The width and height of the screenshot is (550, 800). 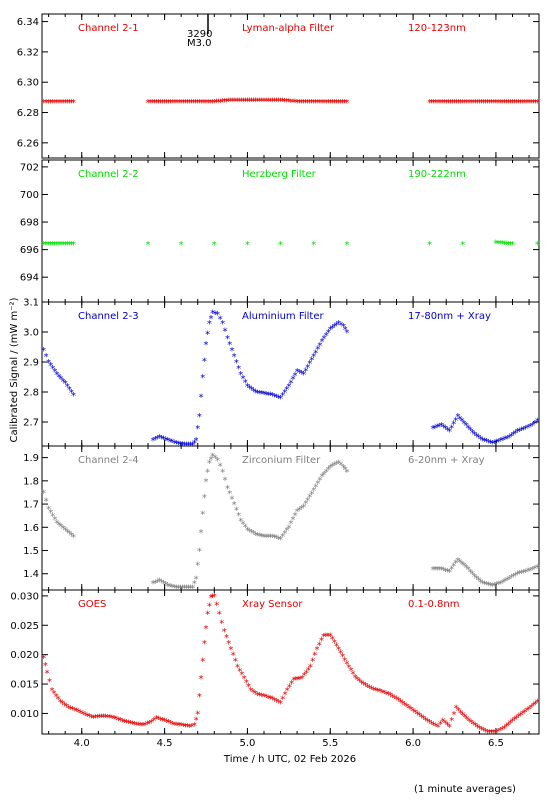 What do you see at coordinates (283, 316) in the screenshot?
I see `panel-label-filter: Aluminium Filter` at bounding box center [283, 316].